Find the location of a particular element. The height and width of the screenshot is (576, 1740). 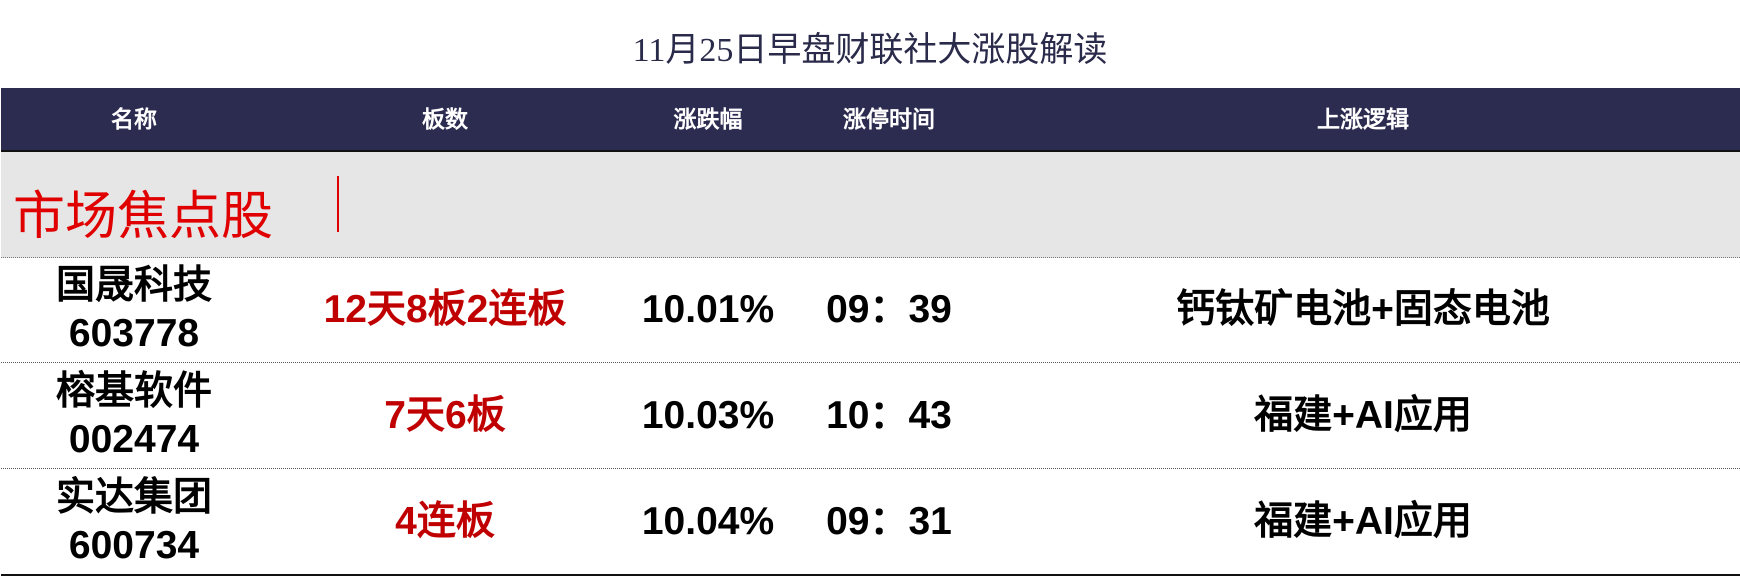

limit-time-cell: 09：39 is located at coordinates (889, 309).